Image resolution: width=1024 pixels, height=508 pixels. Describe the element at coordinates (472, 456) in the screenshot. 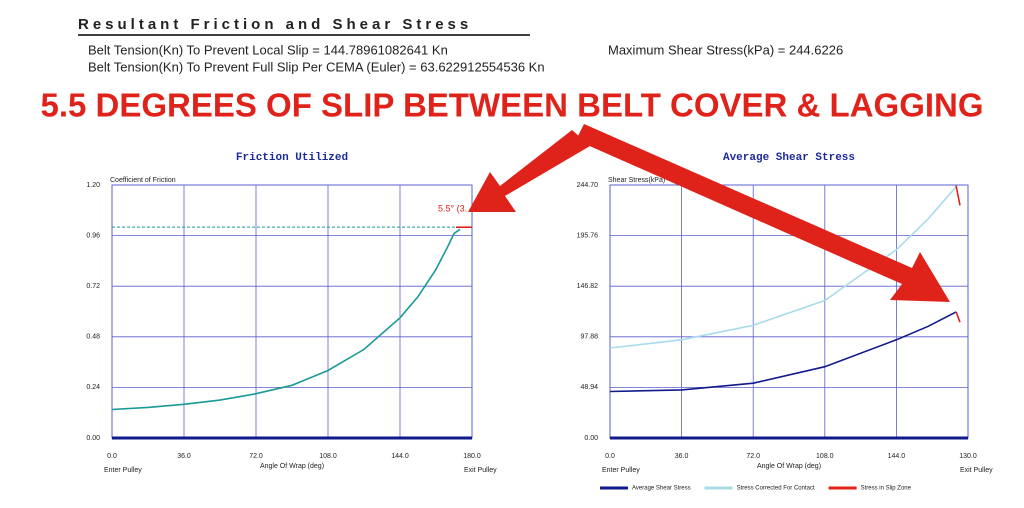

I see `x-tick-label: 180.0` at that location.